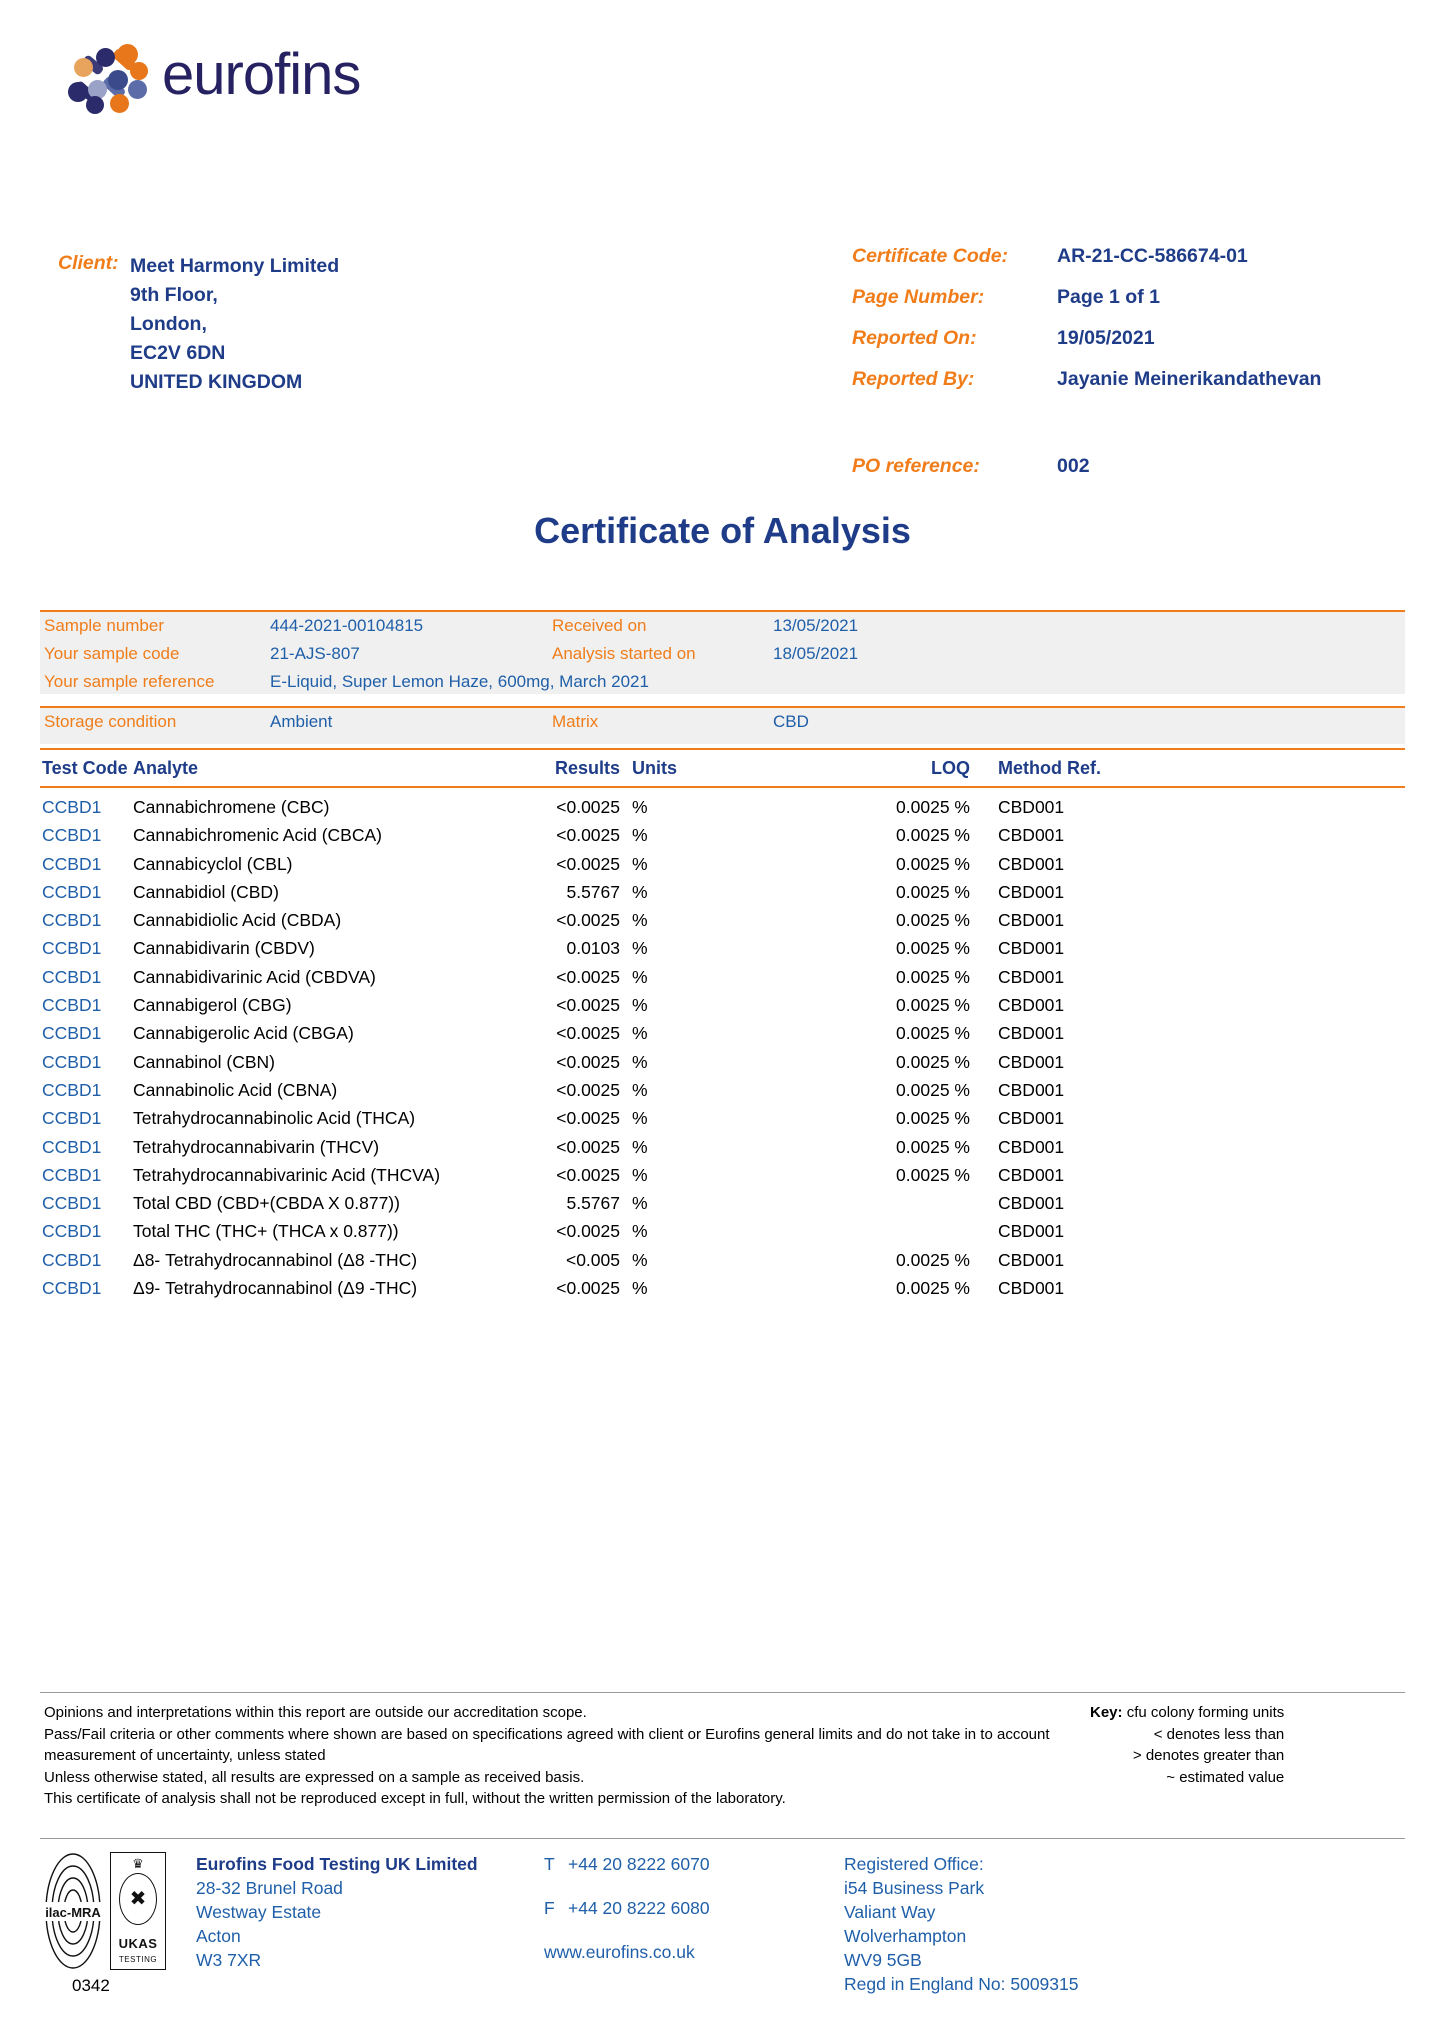  Describe the element at coordinates (254, 976) in the screenshot. I see `cell-analyte: Cannabidivarinic Acid (CBDVA)` at that location.